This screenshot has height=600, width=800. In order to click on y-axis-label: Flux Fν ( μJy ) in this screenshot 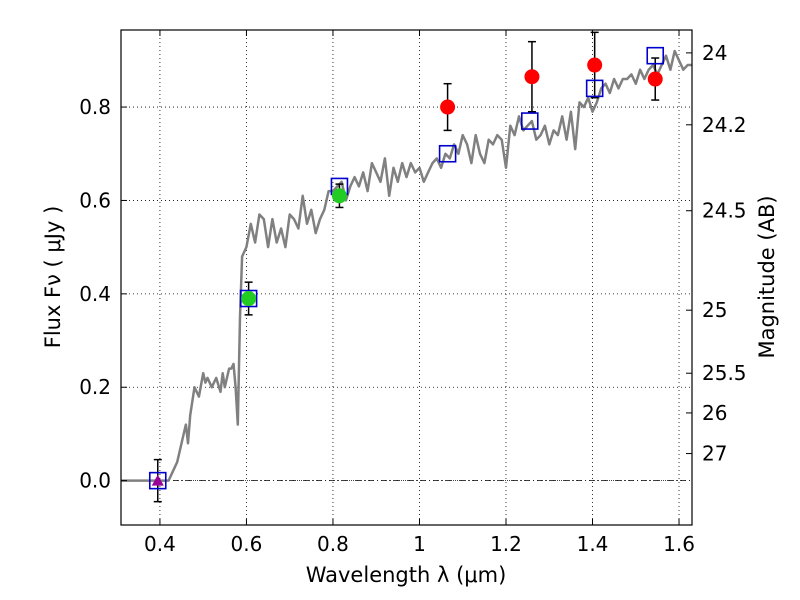, I will do `click(53, 277)`.